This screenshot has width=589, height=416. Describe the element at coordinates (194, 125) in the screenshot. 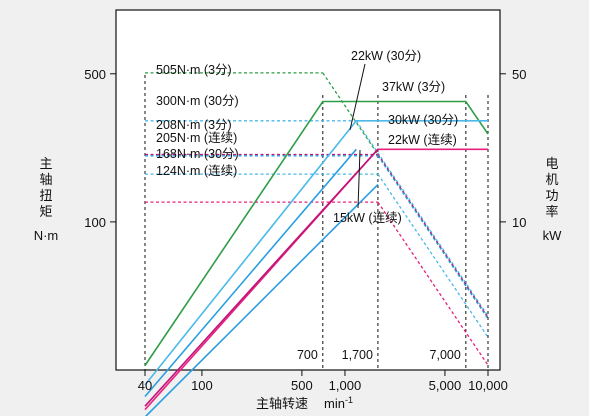

I see `torque-label-208: 208N·m (3分)` at that location.